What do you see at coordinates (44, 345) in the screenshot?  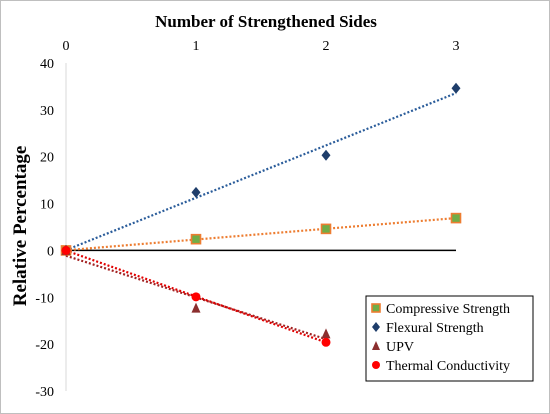 I see `y-tick-label: -20` at bounding box center [44, 345].